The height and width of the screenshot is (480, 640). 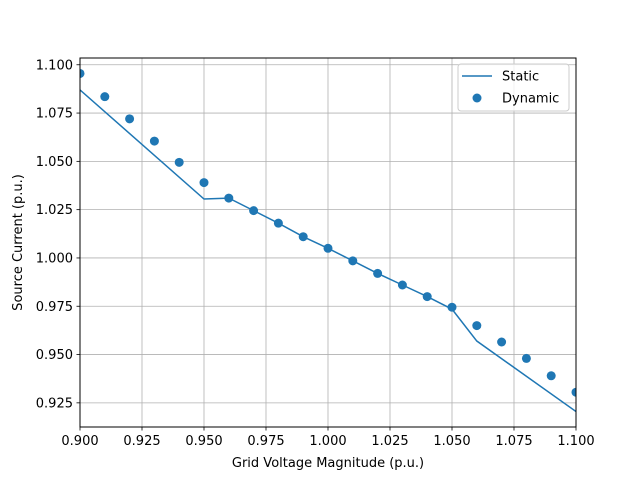 I want to click on x-tick-label: 1.100, so click(x=575, y=441).